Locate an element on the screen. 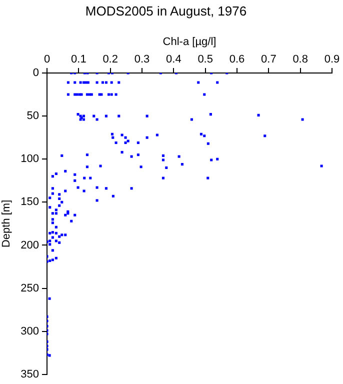 This screenshot has width=343, height=384. x-tick-label: 0.8 is located at coordinates (300, 59).